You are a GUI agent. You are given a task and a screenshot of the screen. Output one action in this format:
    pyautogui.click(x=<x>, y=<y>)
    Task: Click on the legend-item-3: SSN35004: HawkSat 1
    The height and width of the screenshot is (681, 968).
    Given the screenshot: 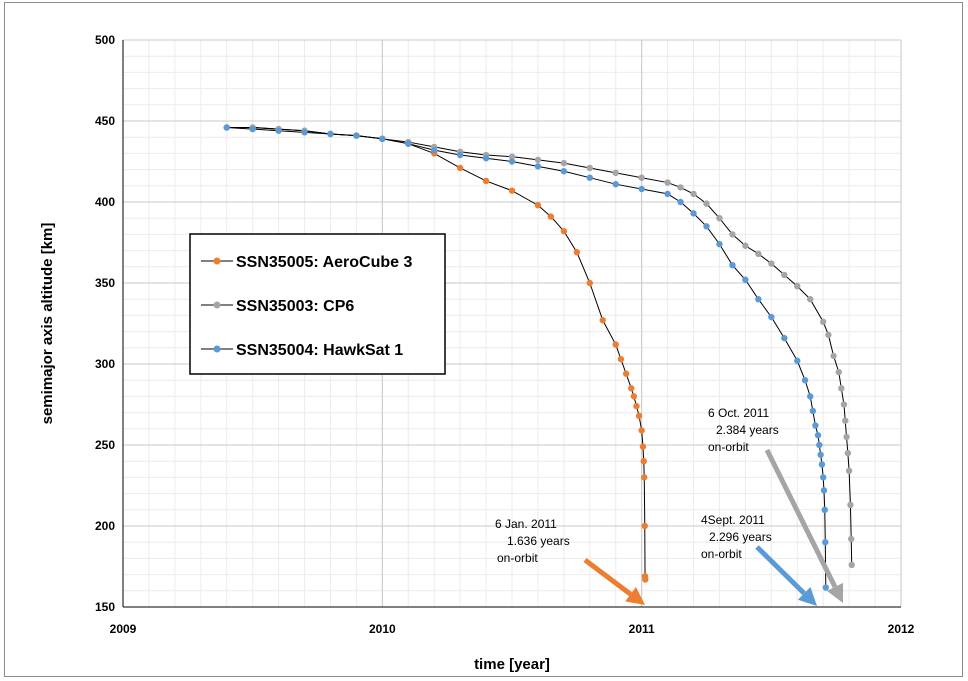 What is the action you would take?
    pyautogui.click(x=302, y=350)
    